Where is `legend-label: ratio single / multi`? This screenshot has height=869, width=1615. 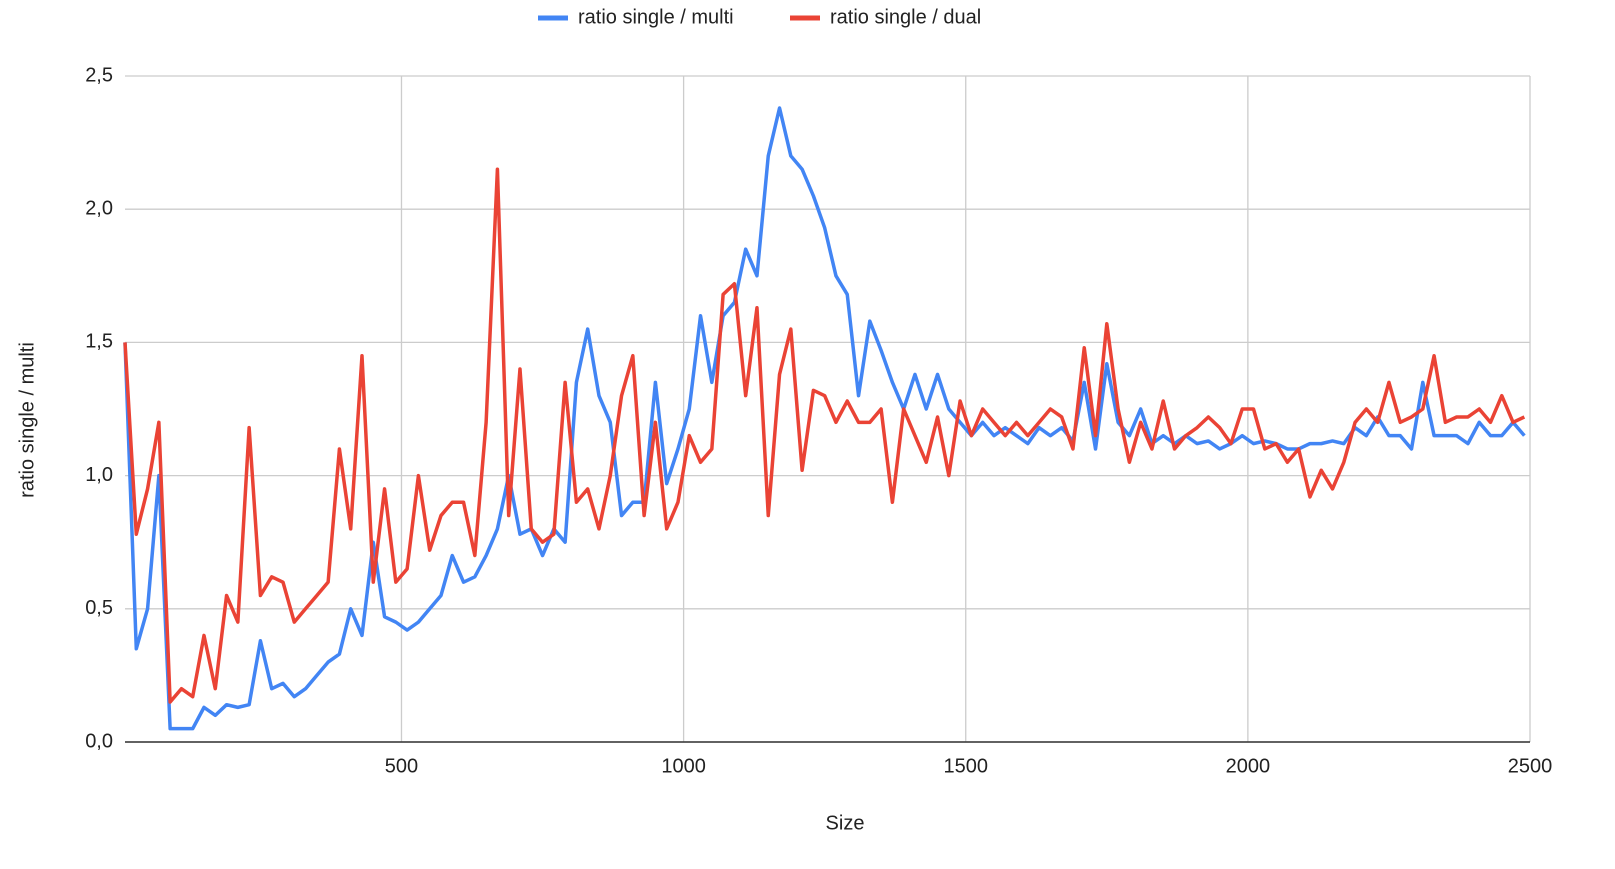 legend-label: ratio single / multi is located at coordinates (656, 17).